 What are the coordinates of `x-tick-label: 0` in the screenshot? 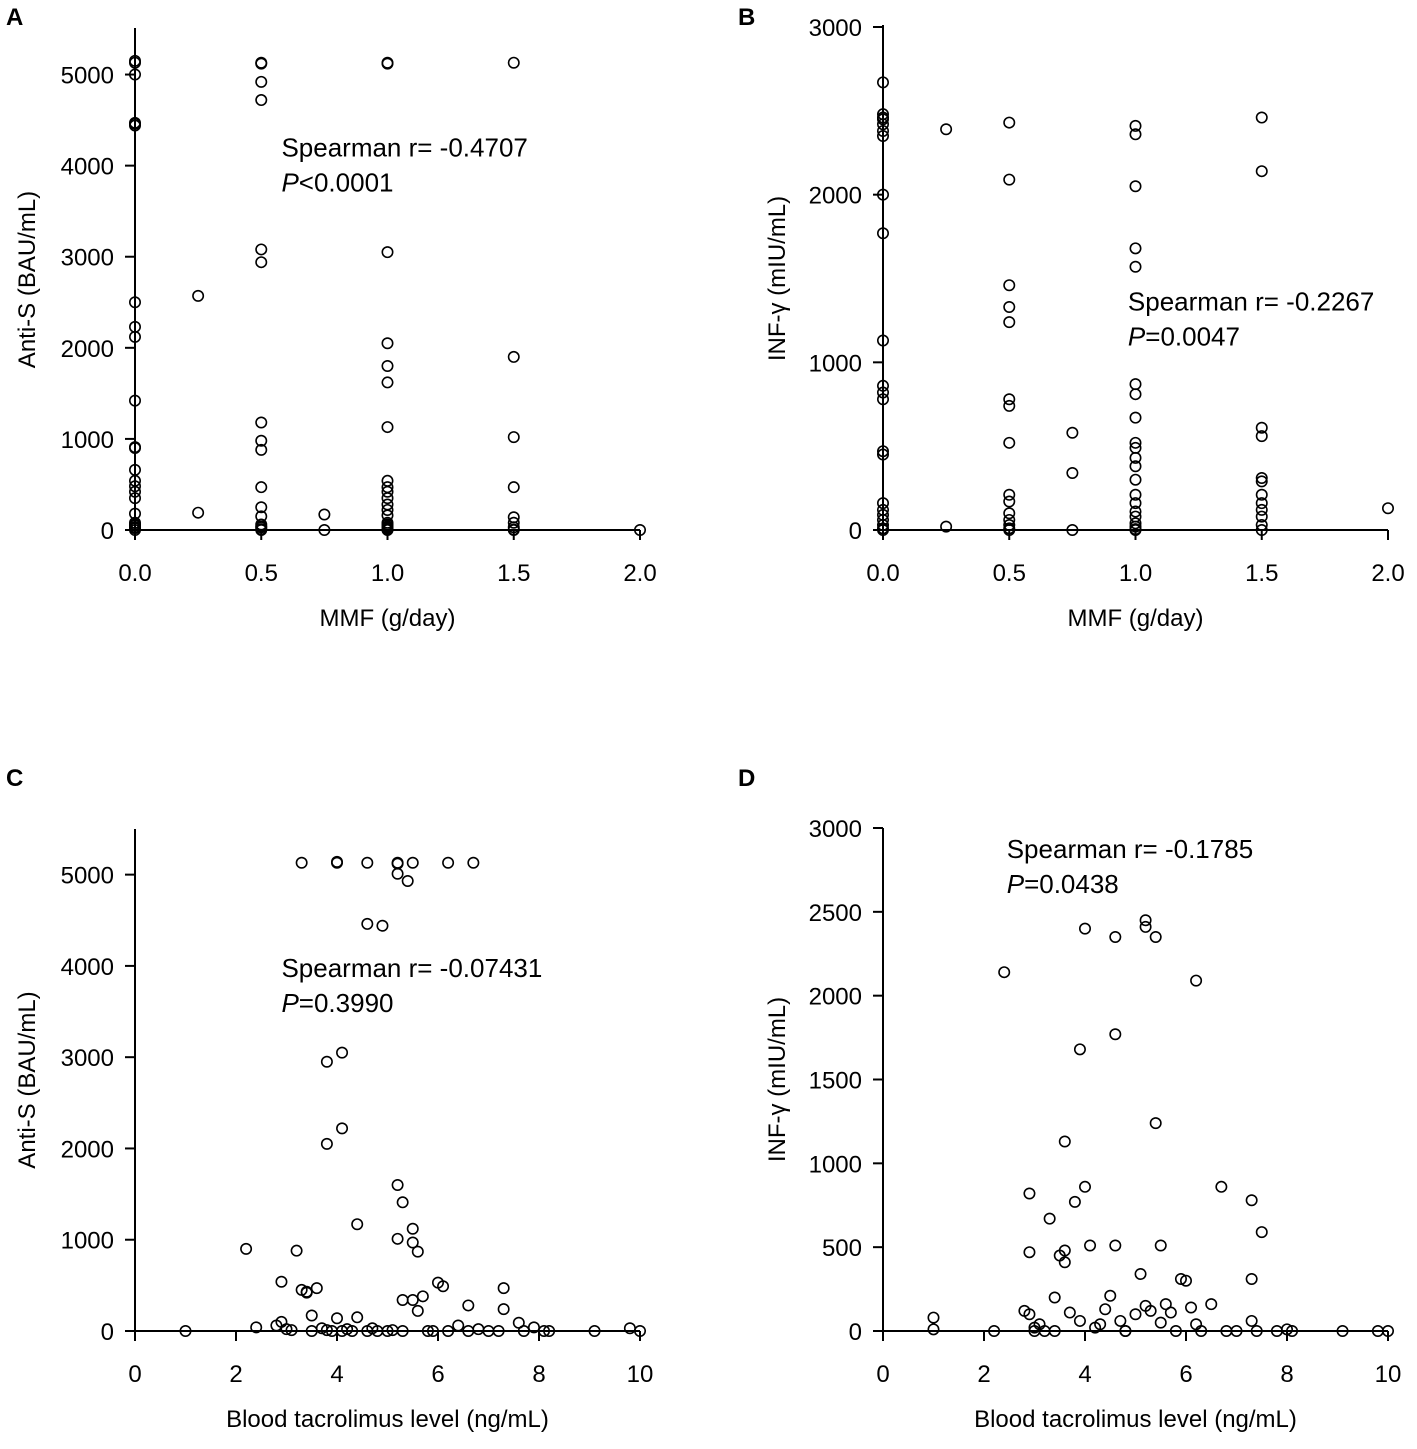 It's located at (882, 1374).